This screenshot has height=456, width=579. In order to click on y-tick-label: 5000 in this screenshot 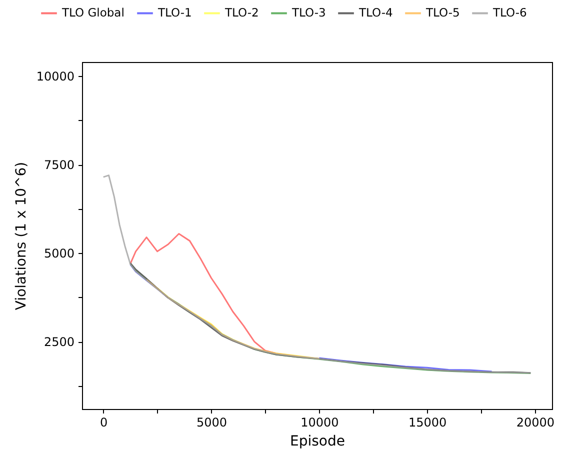, I will do `click(59, 253)`.